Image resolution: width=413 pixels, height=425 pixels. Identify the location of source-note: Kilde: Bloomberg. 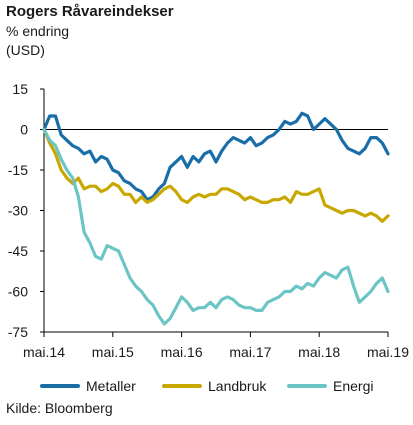
(59, 408).